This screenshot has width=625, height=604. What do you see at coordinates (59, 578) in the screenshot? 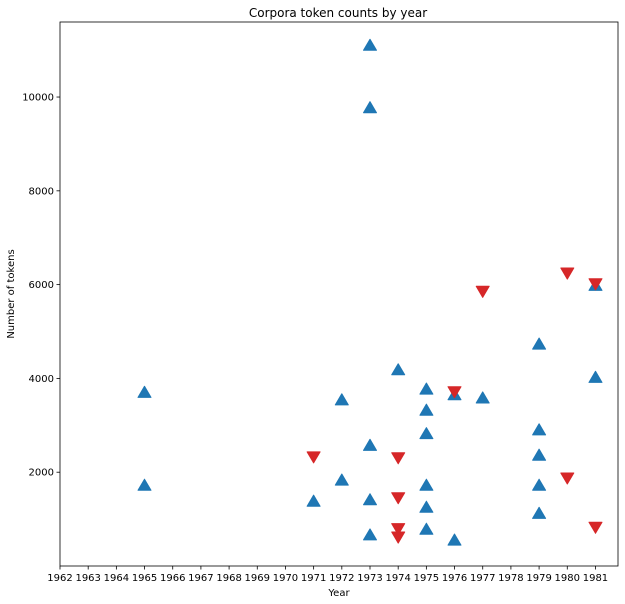
I see `x-tick-label: 1962` at bounding box center [59, 578].